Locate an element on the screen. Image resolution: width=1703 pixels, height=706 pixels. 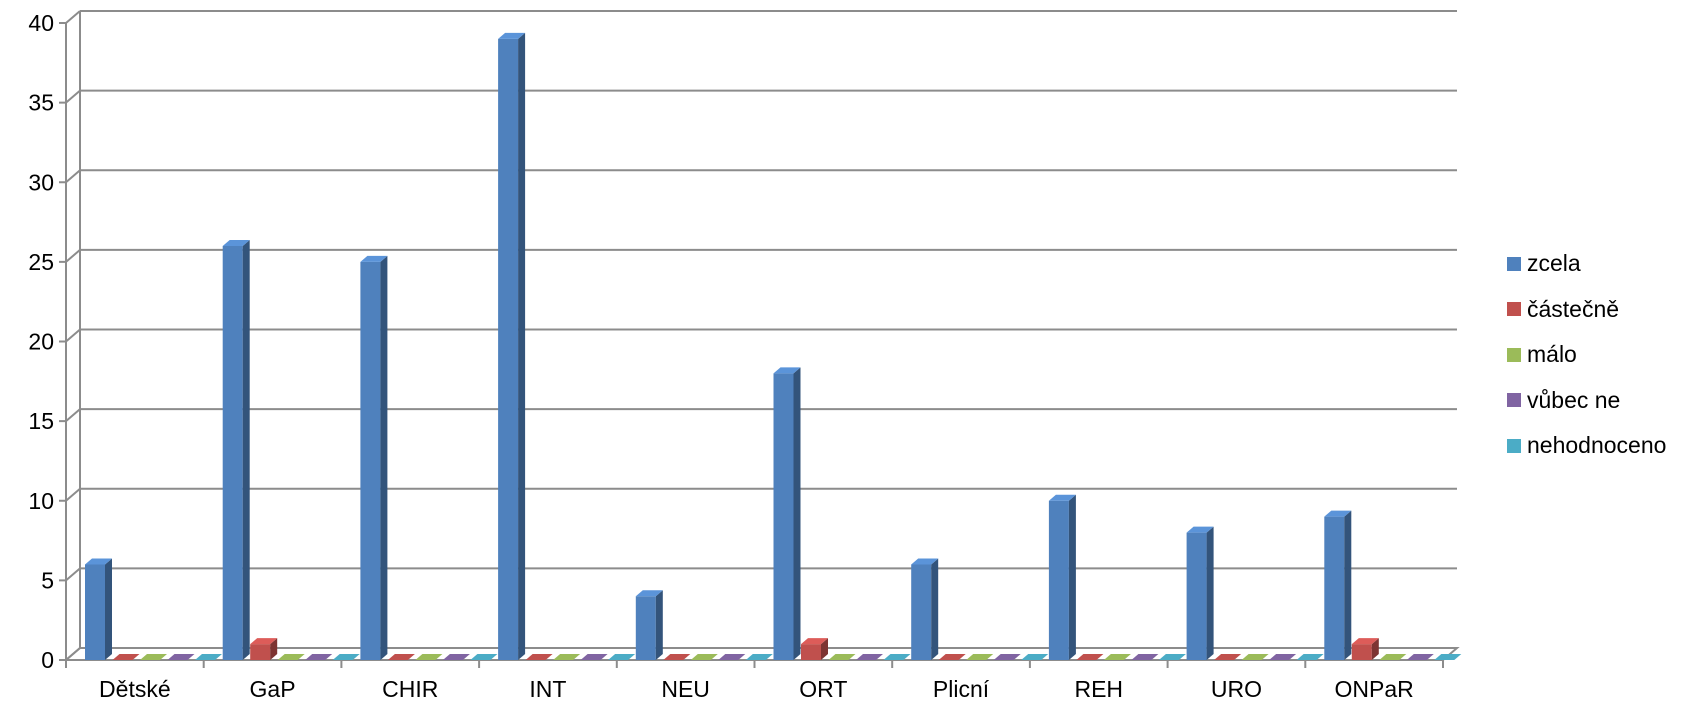
y-tick-label: 10 is located at coordinates (41, 501).